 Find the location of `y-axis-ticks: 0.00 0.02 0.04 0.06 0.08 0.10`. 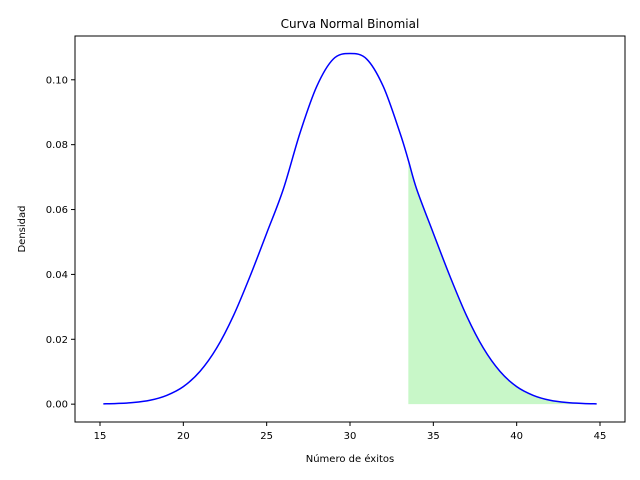

y-axis-ticks: 0.00 0.02 0.04 0.06 0.08 0.10 is located at coordinates (60, 243).